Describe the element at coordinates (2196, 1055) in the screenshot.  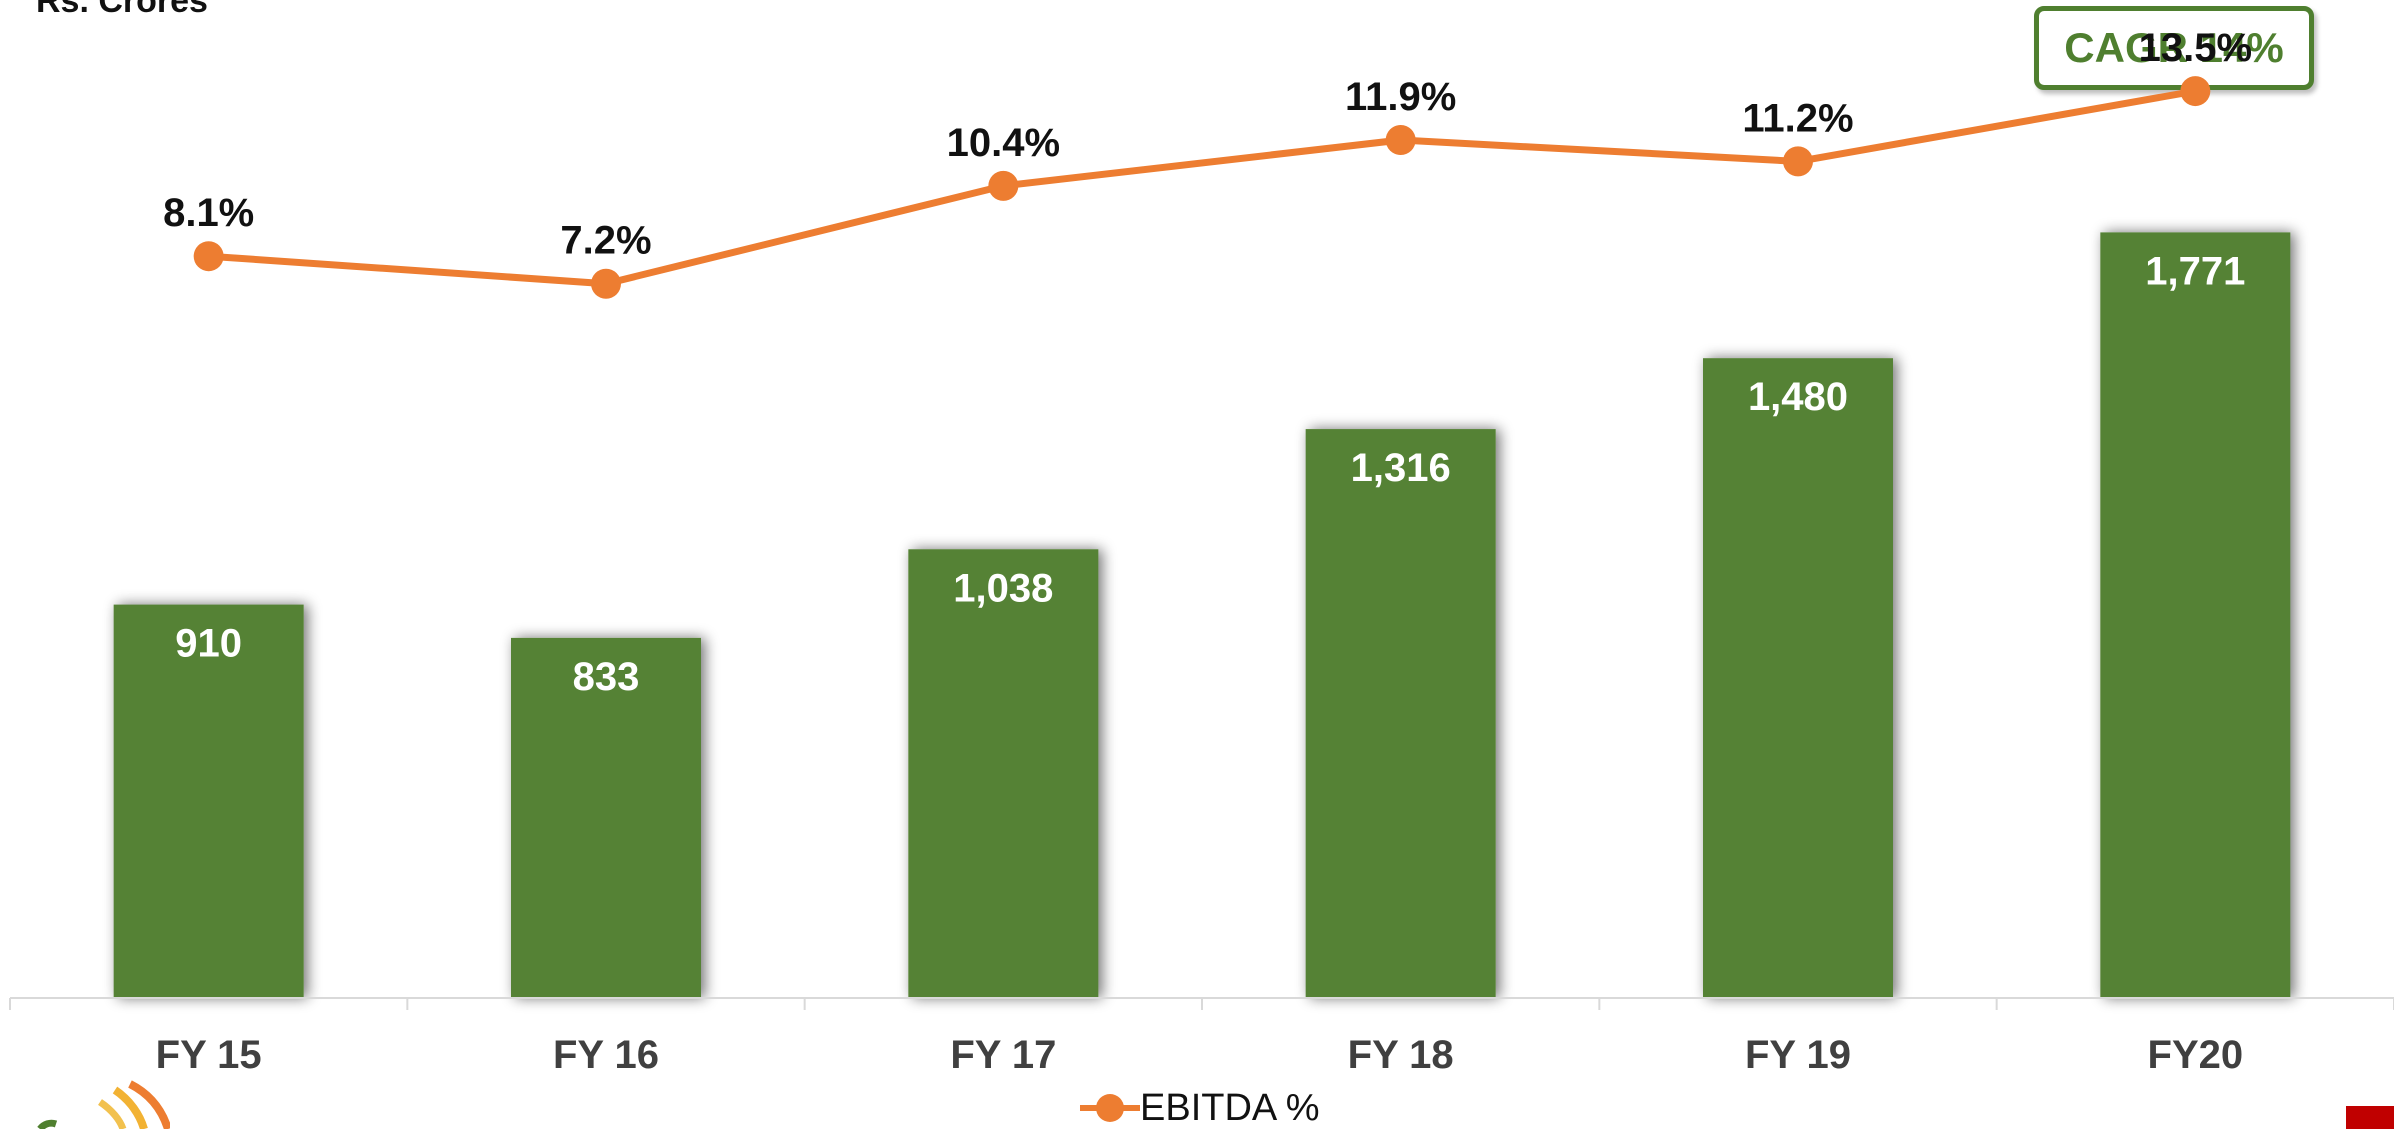
I see `x-tick-label: FY20` at that location.